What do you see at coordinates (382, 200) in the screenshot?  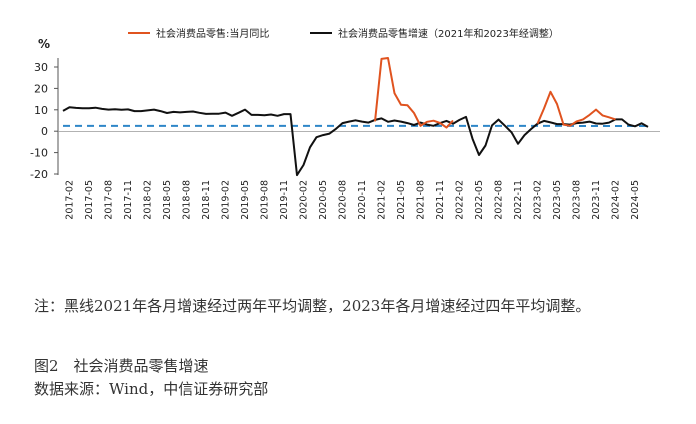 I see `x-tick-label: 2021-02` at bounding box center [382, 200].